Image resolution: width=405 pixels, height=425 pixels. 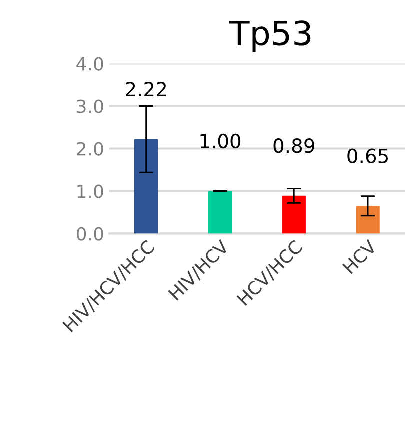 I want to click on chart-title: Tp53, so click(x=270, y=36).